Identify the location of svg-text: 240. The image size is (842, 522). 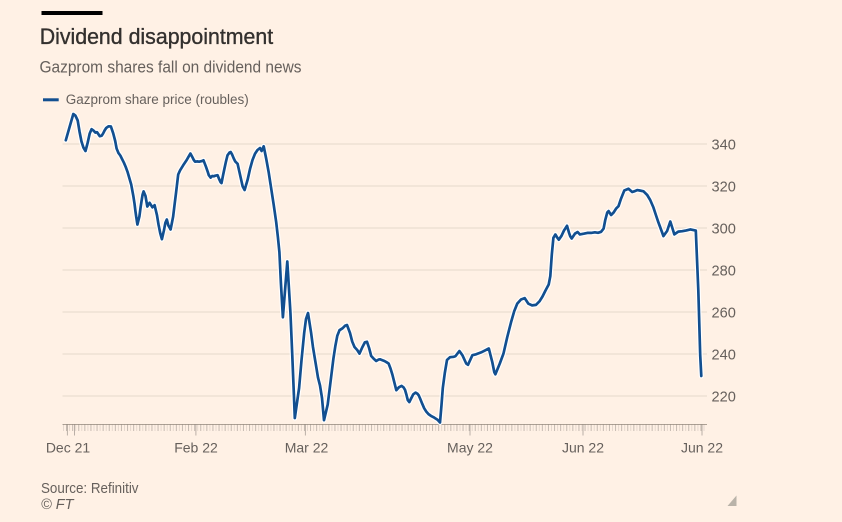
(724, 355).